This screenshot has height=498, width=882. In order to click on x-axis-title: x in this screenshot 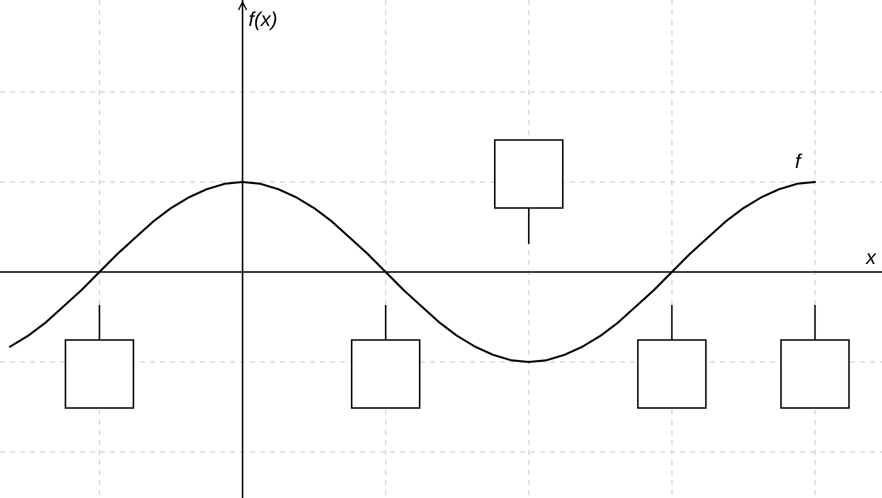, I will do `click(871, 258)`.